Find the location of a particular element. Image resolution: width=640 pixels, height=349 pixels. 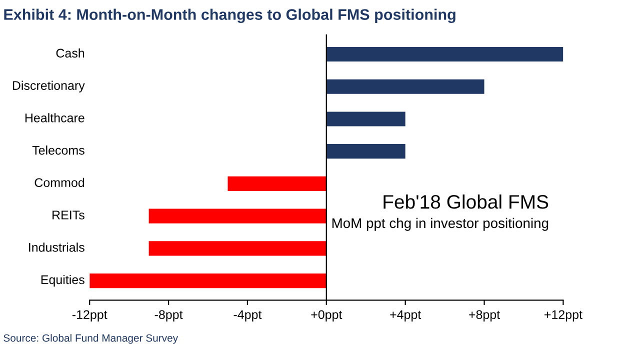

y-tick-label: Equities is located at coordinates (62, 280).